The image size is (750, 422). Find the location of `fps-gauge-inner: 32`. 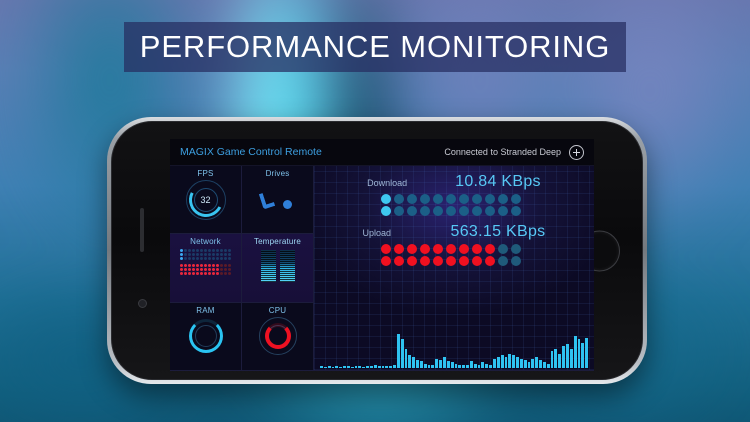

fps-gauge-inner: 32 is located at coordinates (205, 200).